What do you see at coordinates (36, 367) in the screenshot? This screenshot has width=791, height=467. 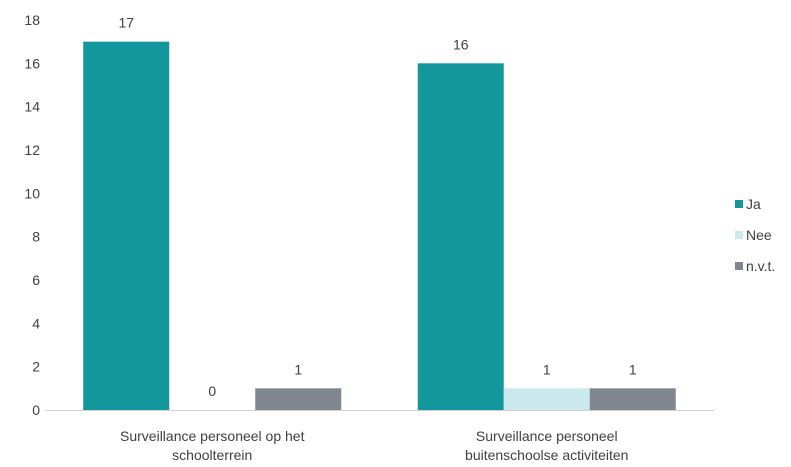 I see `y-tick-label: 2` at bounding box center [36, 367].